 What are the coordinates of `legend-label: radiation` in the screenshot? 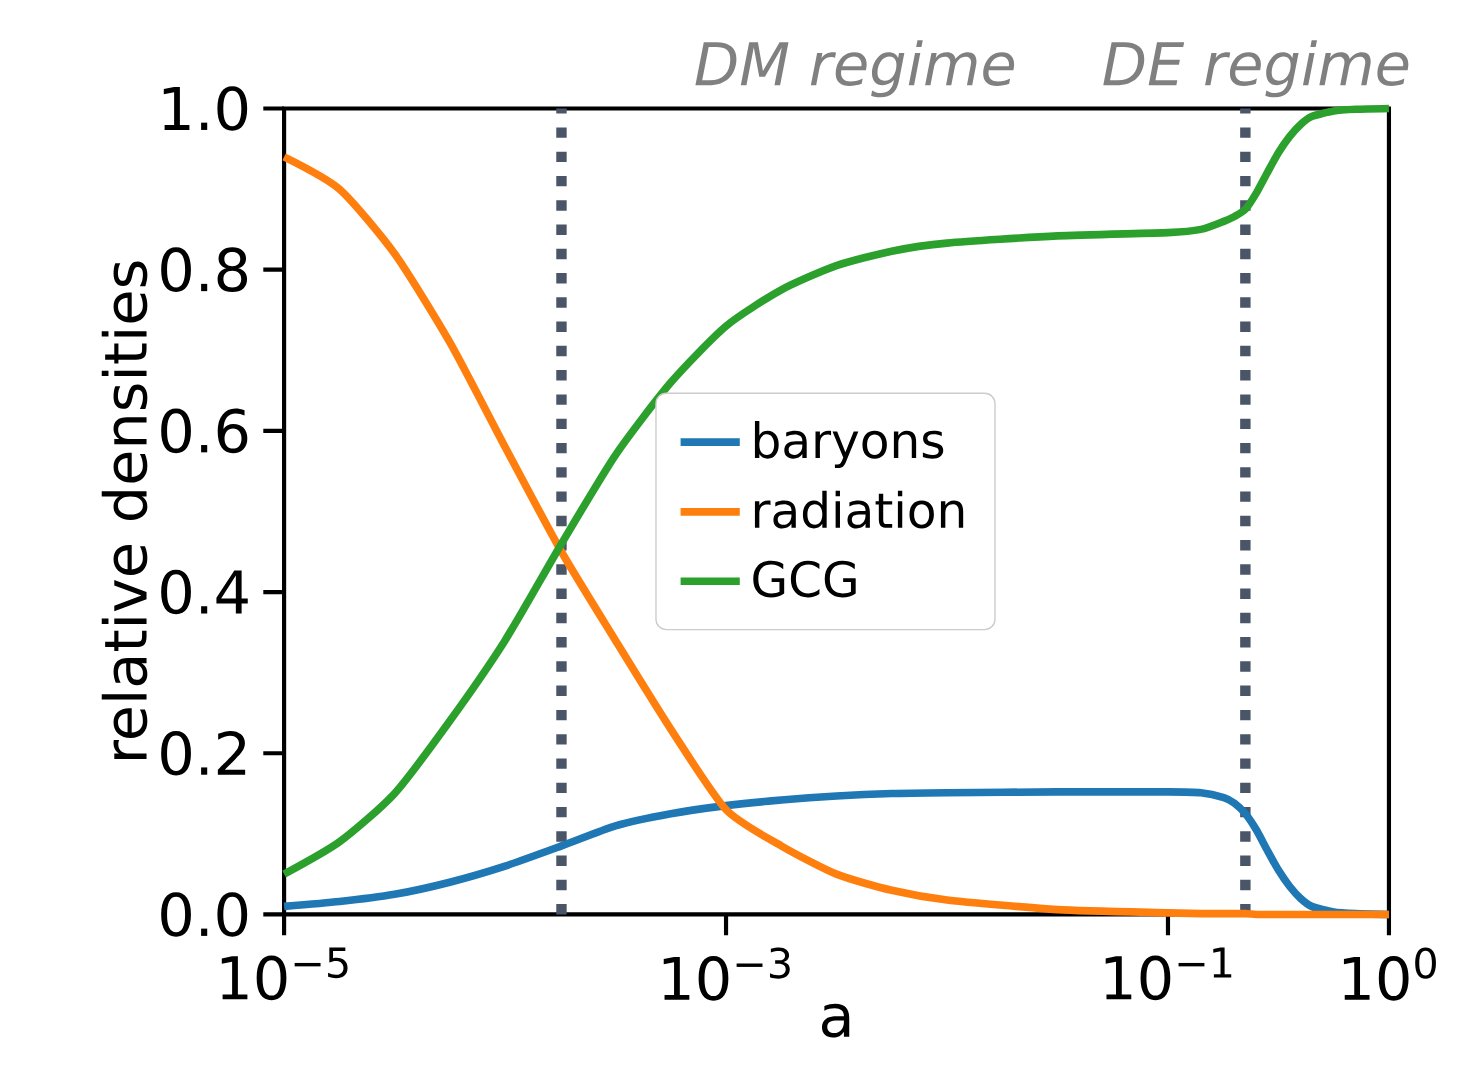 It's located at (859, 509).